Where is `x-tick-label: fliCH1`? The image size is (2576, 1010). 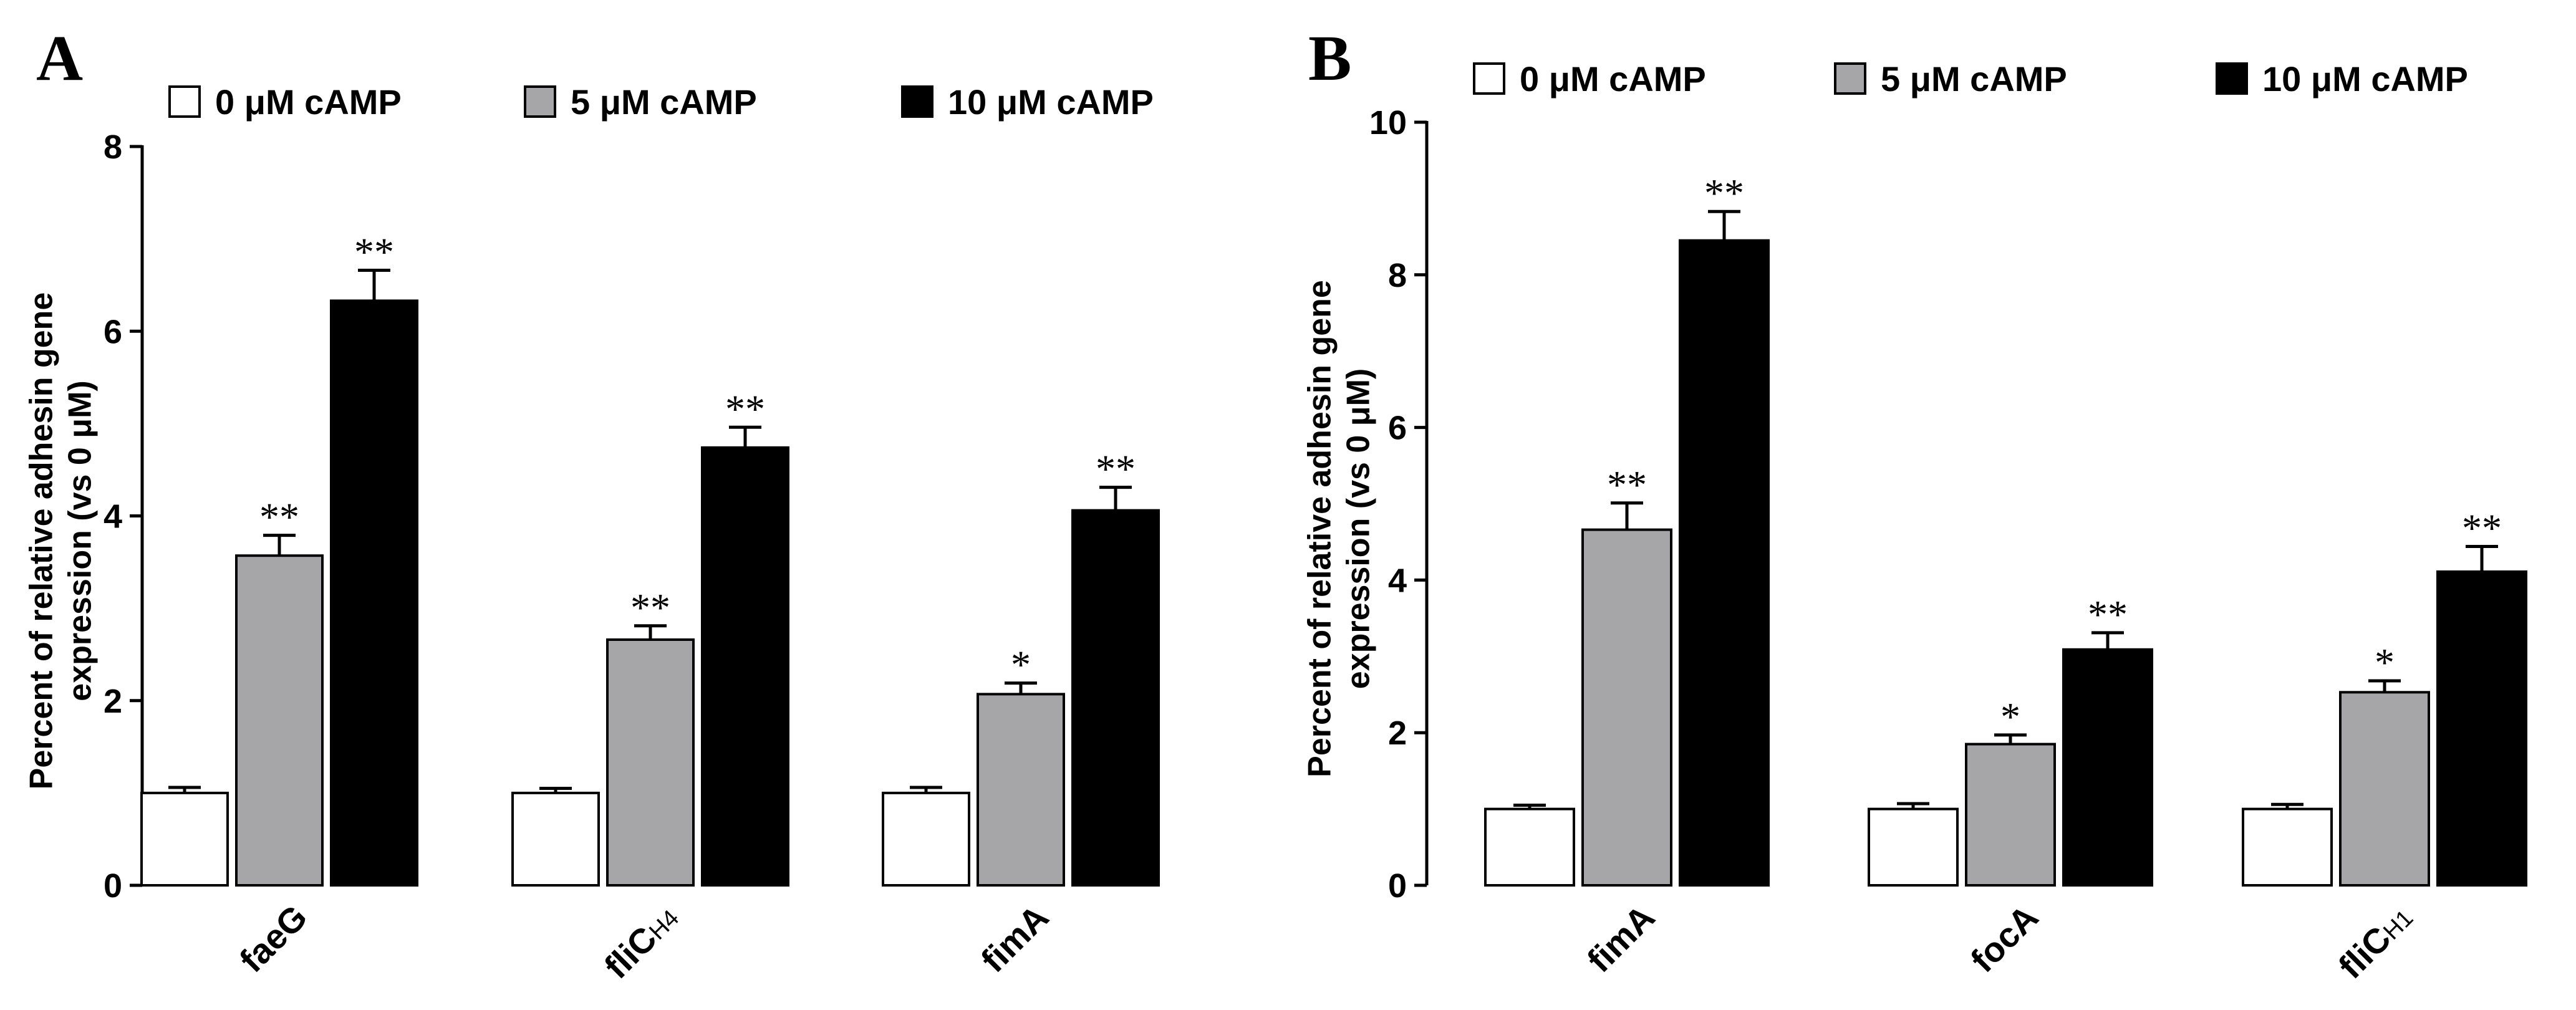
x-tick-label: fliCH1 is located at coordinates (2375, 941).